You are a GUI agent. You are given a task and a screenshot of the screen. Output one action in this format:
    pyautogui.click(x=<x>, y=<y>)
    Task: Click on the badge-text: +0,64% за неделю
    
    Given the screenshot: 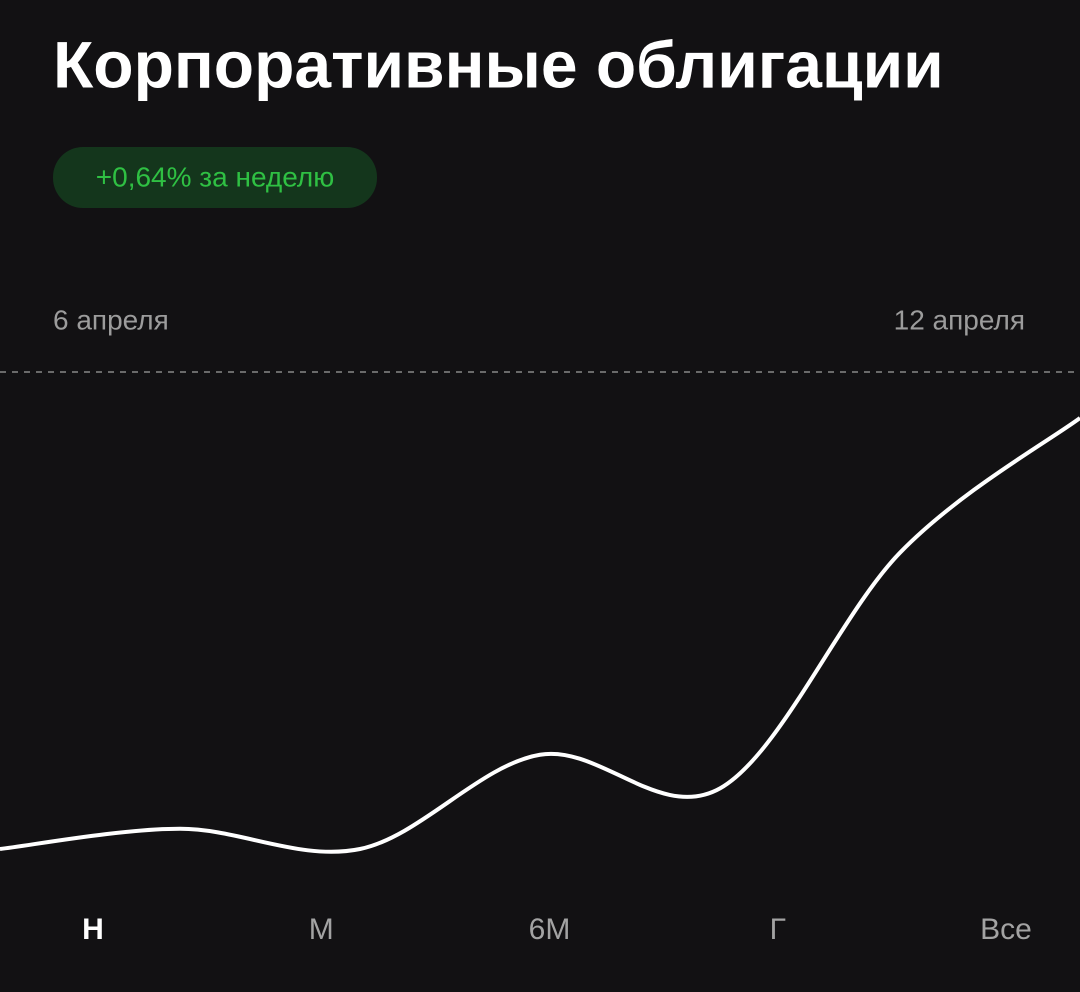 What is the action you would take?
    pyautogui.click(x=215, y=176)
    